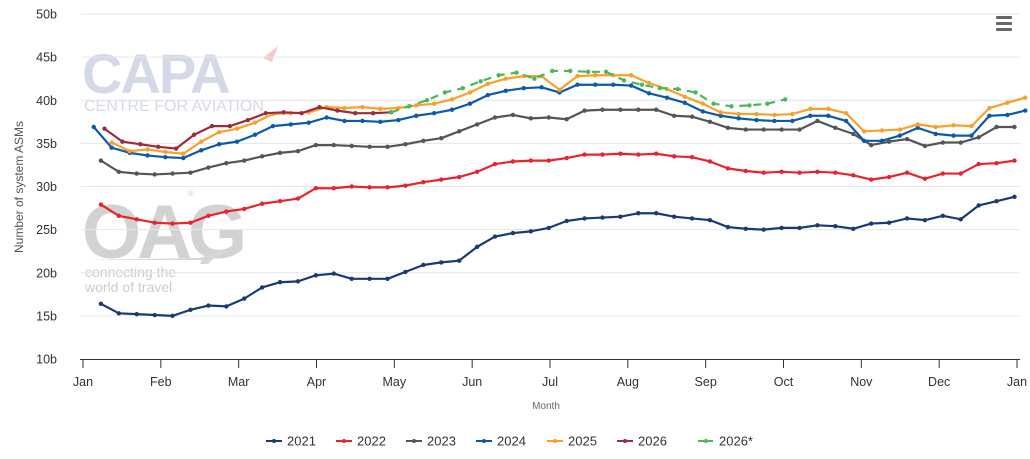 This screenshot has width=1030, height=459. Describe the element at coordinates (1005, 25) in the screenshot. I see `chart-menu-button` at that location.